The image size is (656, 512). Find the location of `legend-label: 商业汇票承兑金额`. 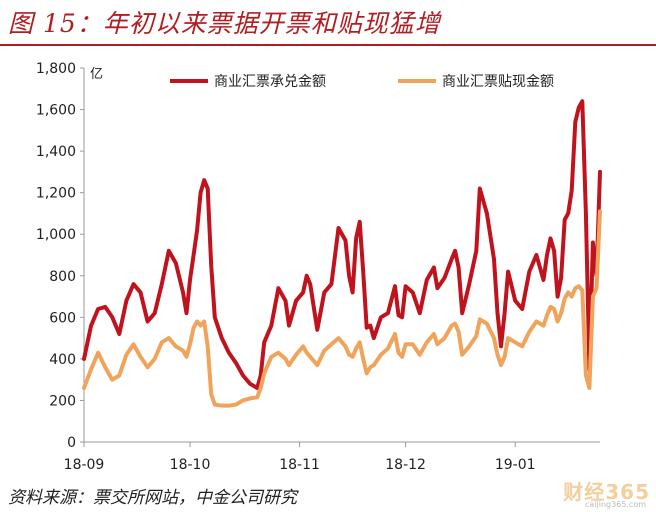

legend-label: 商业汇票承兑金额 is located at coordinates (270, 82).